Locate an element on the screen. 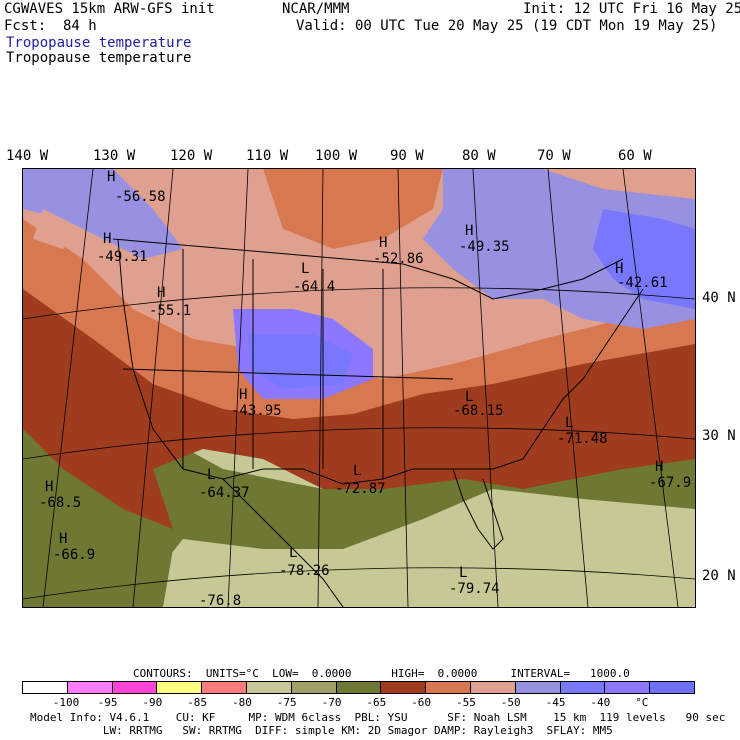 Image resolution: width=740 pixels, height=740 pixels. color-bar-label: -40 is located at coordinates (600, 702).